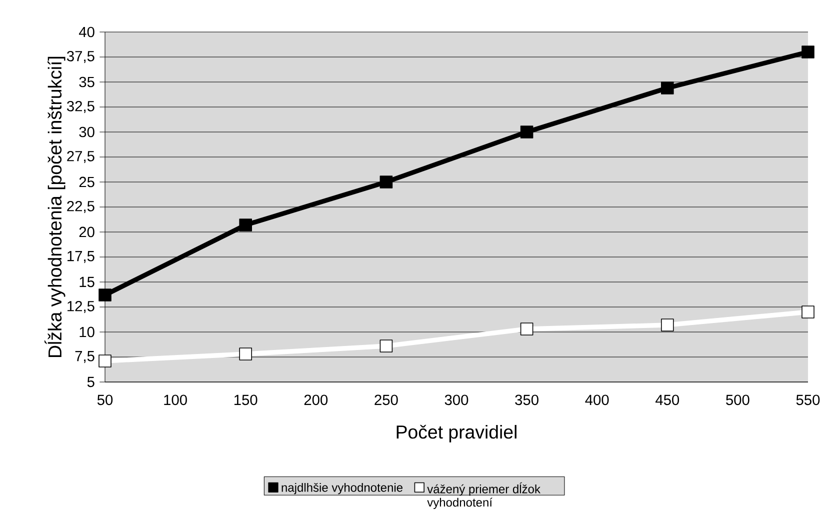 Image resolution: width=826 pixels, height=527 pixels. What do you see at coordinates (342, 488) in the screenshot?
I see `legend-label: najdlhšie vyhodnotenie` at bounding box center [342, 488].